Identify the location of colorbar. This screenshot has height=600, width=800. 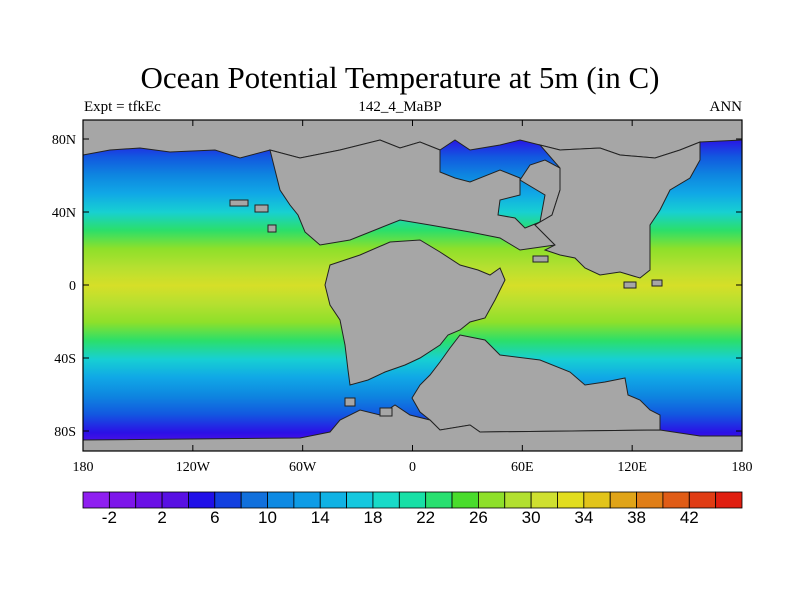
(412, 500).